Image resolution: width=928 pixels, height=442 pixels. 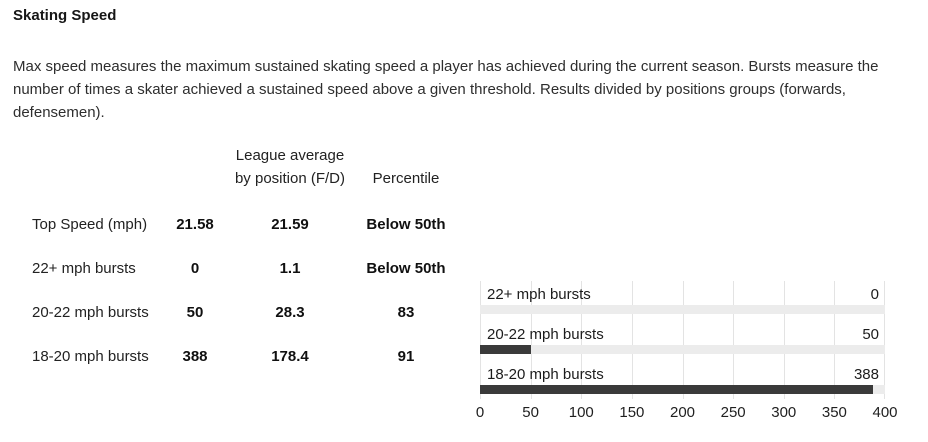 I want to click on percentile-value: 83, so click(x=406, y=312).